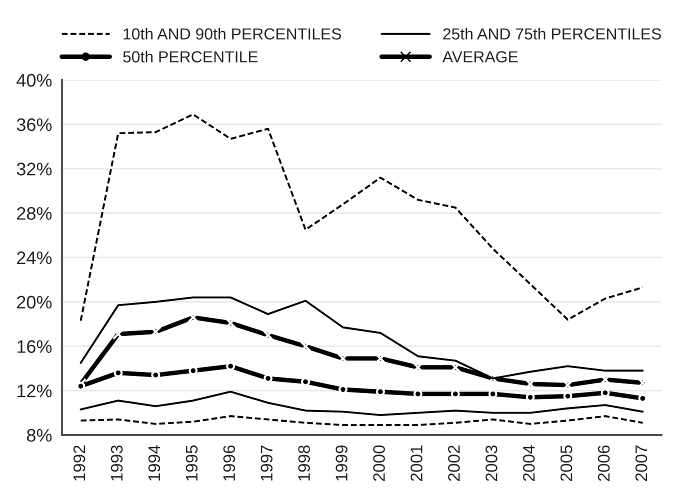 This screenshot has width=689, height=500. Describe the element at coordinates (304, 463) in the screenshot. I see `x-tick-label: 1998` at that location.